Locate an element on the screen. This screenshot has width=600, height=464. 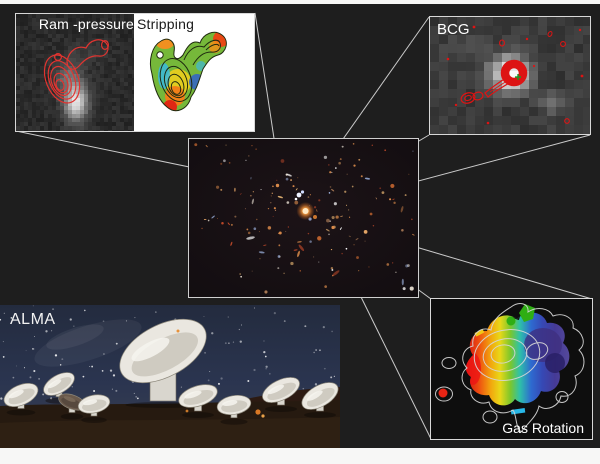
bcg-radio-contours is located at coordinates (515, 75).